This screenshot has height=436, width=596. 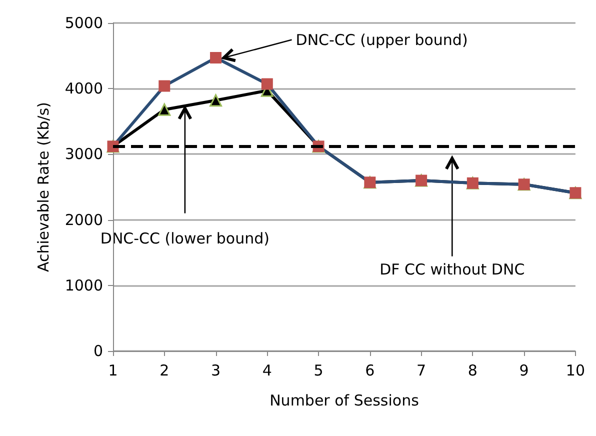 What do you see at coordinates (382, 39) in the screenshot?
I see `annotation: DNC-CC (upper bound)` at bounding box center [382, 39].